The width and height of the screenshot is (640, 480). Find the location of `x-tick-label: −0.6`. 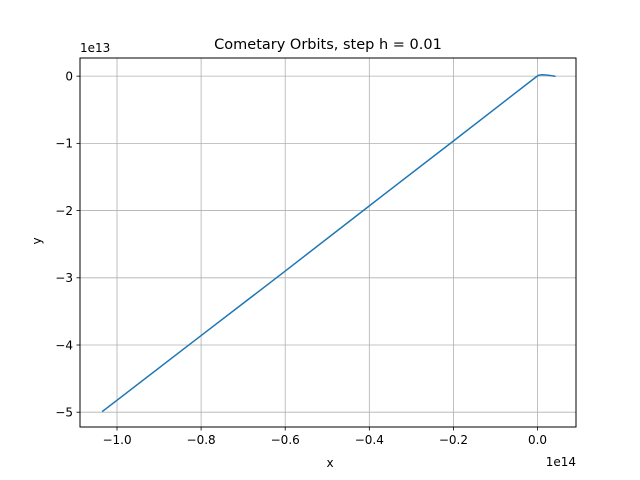

x-tick-label: −0.6 is located at coordinates (285, 440).